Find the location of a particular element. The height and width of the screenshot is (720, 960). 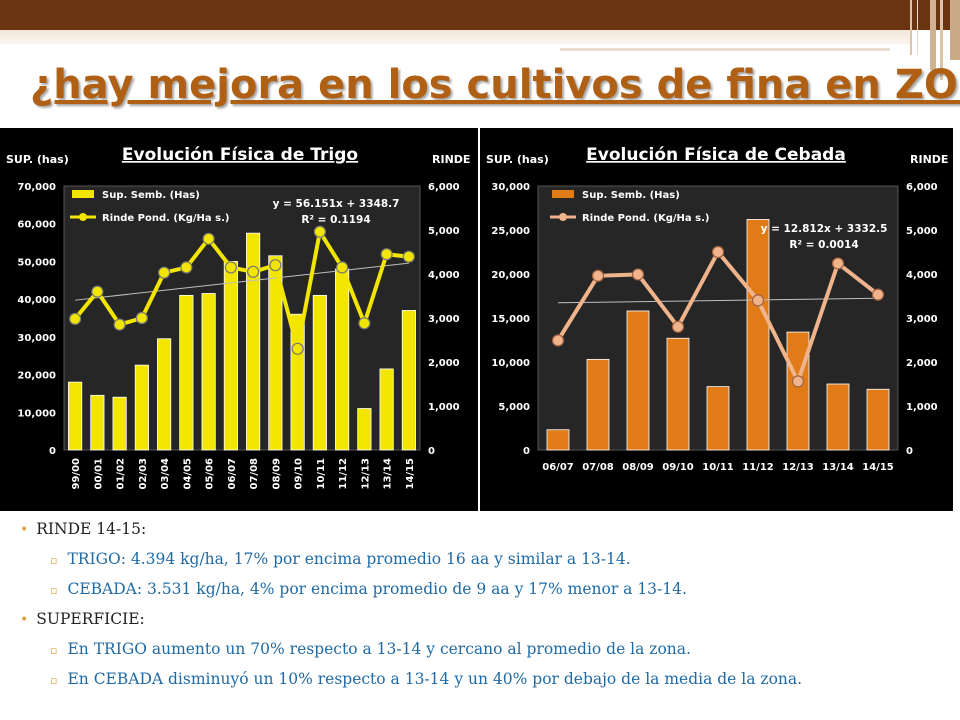

bullet-superficie: • SUPERFICIE: is located at coordinates (82, 619).